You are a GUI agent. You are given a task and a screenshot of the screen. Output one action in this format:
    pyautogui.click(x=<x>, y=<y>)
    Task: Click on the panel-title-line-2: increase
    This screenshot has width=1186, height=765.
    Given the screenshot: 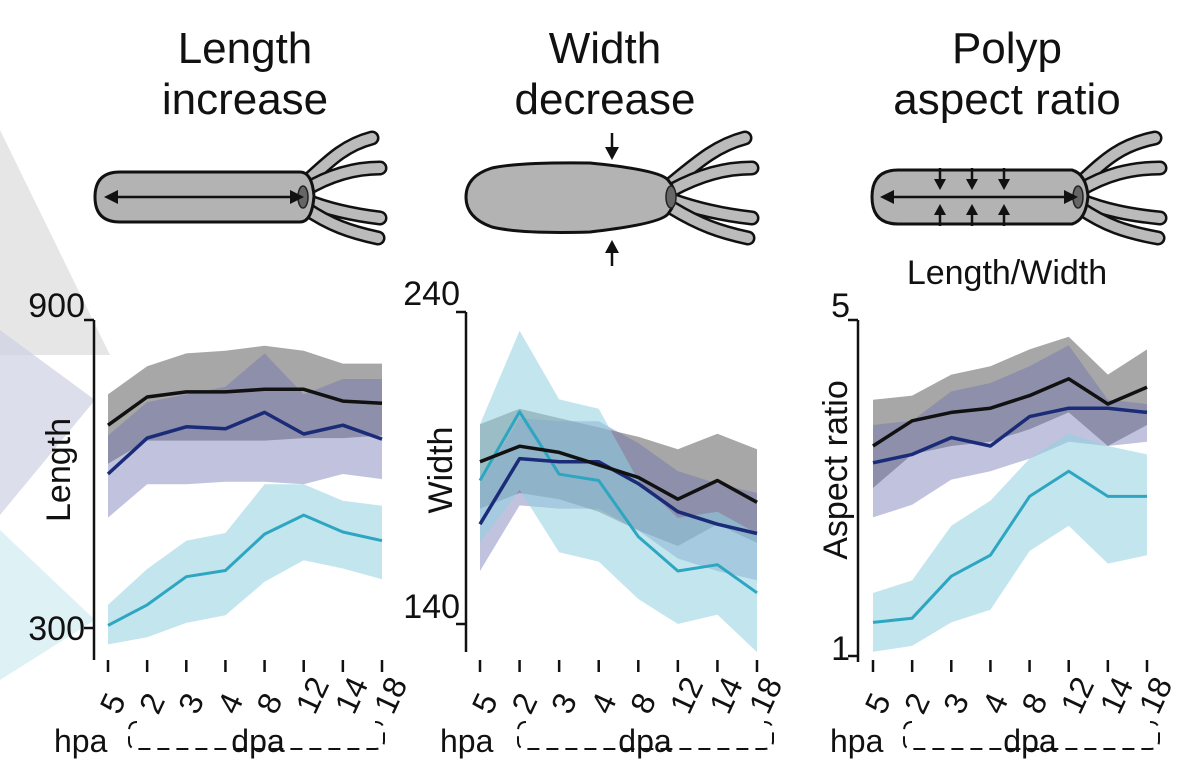 What is the action you would take?
    pyautogui.click(x=245, y=99)
    